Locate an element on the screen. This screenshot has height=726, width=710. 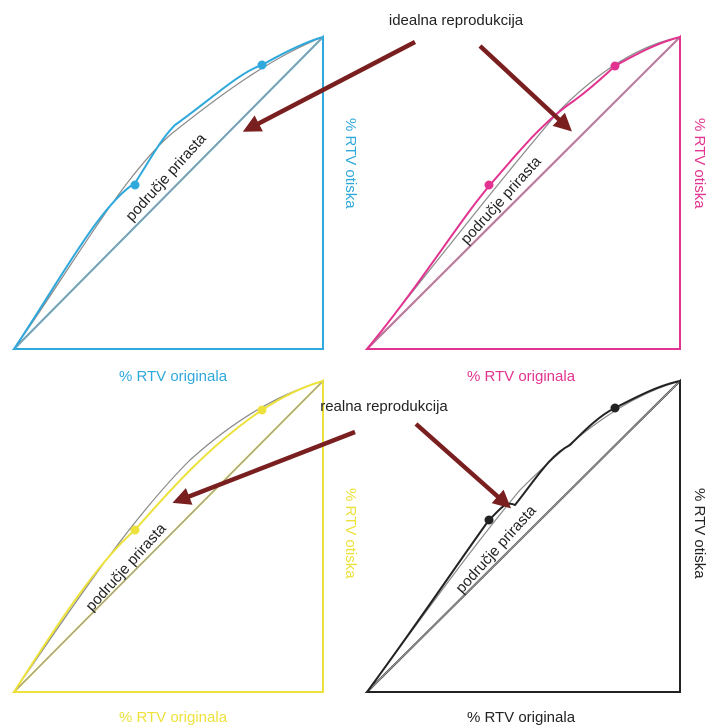
magenta-region-label: područje prirasta is located at coordinates (501, 200).